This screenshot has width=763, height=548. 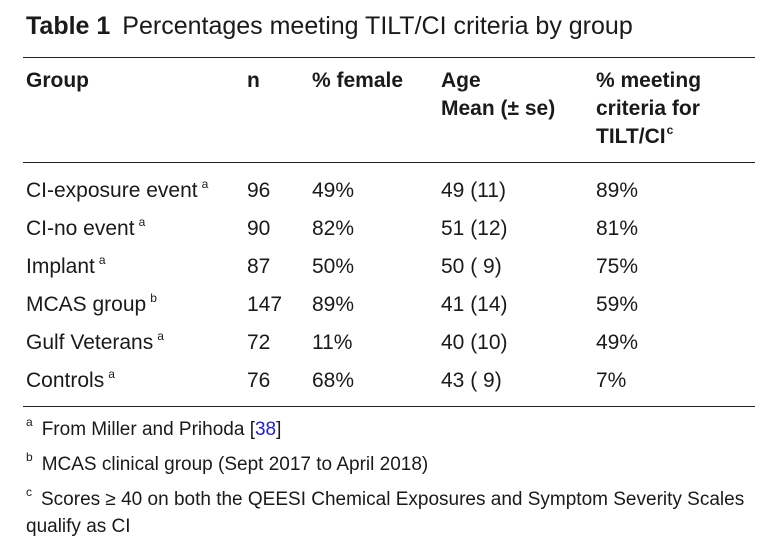 I want to click on cell-female: 89%, so click(x=333, y=304).